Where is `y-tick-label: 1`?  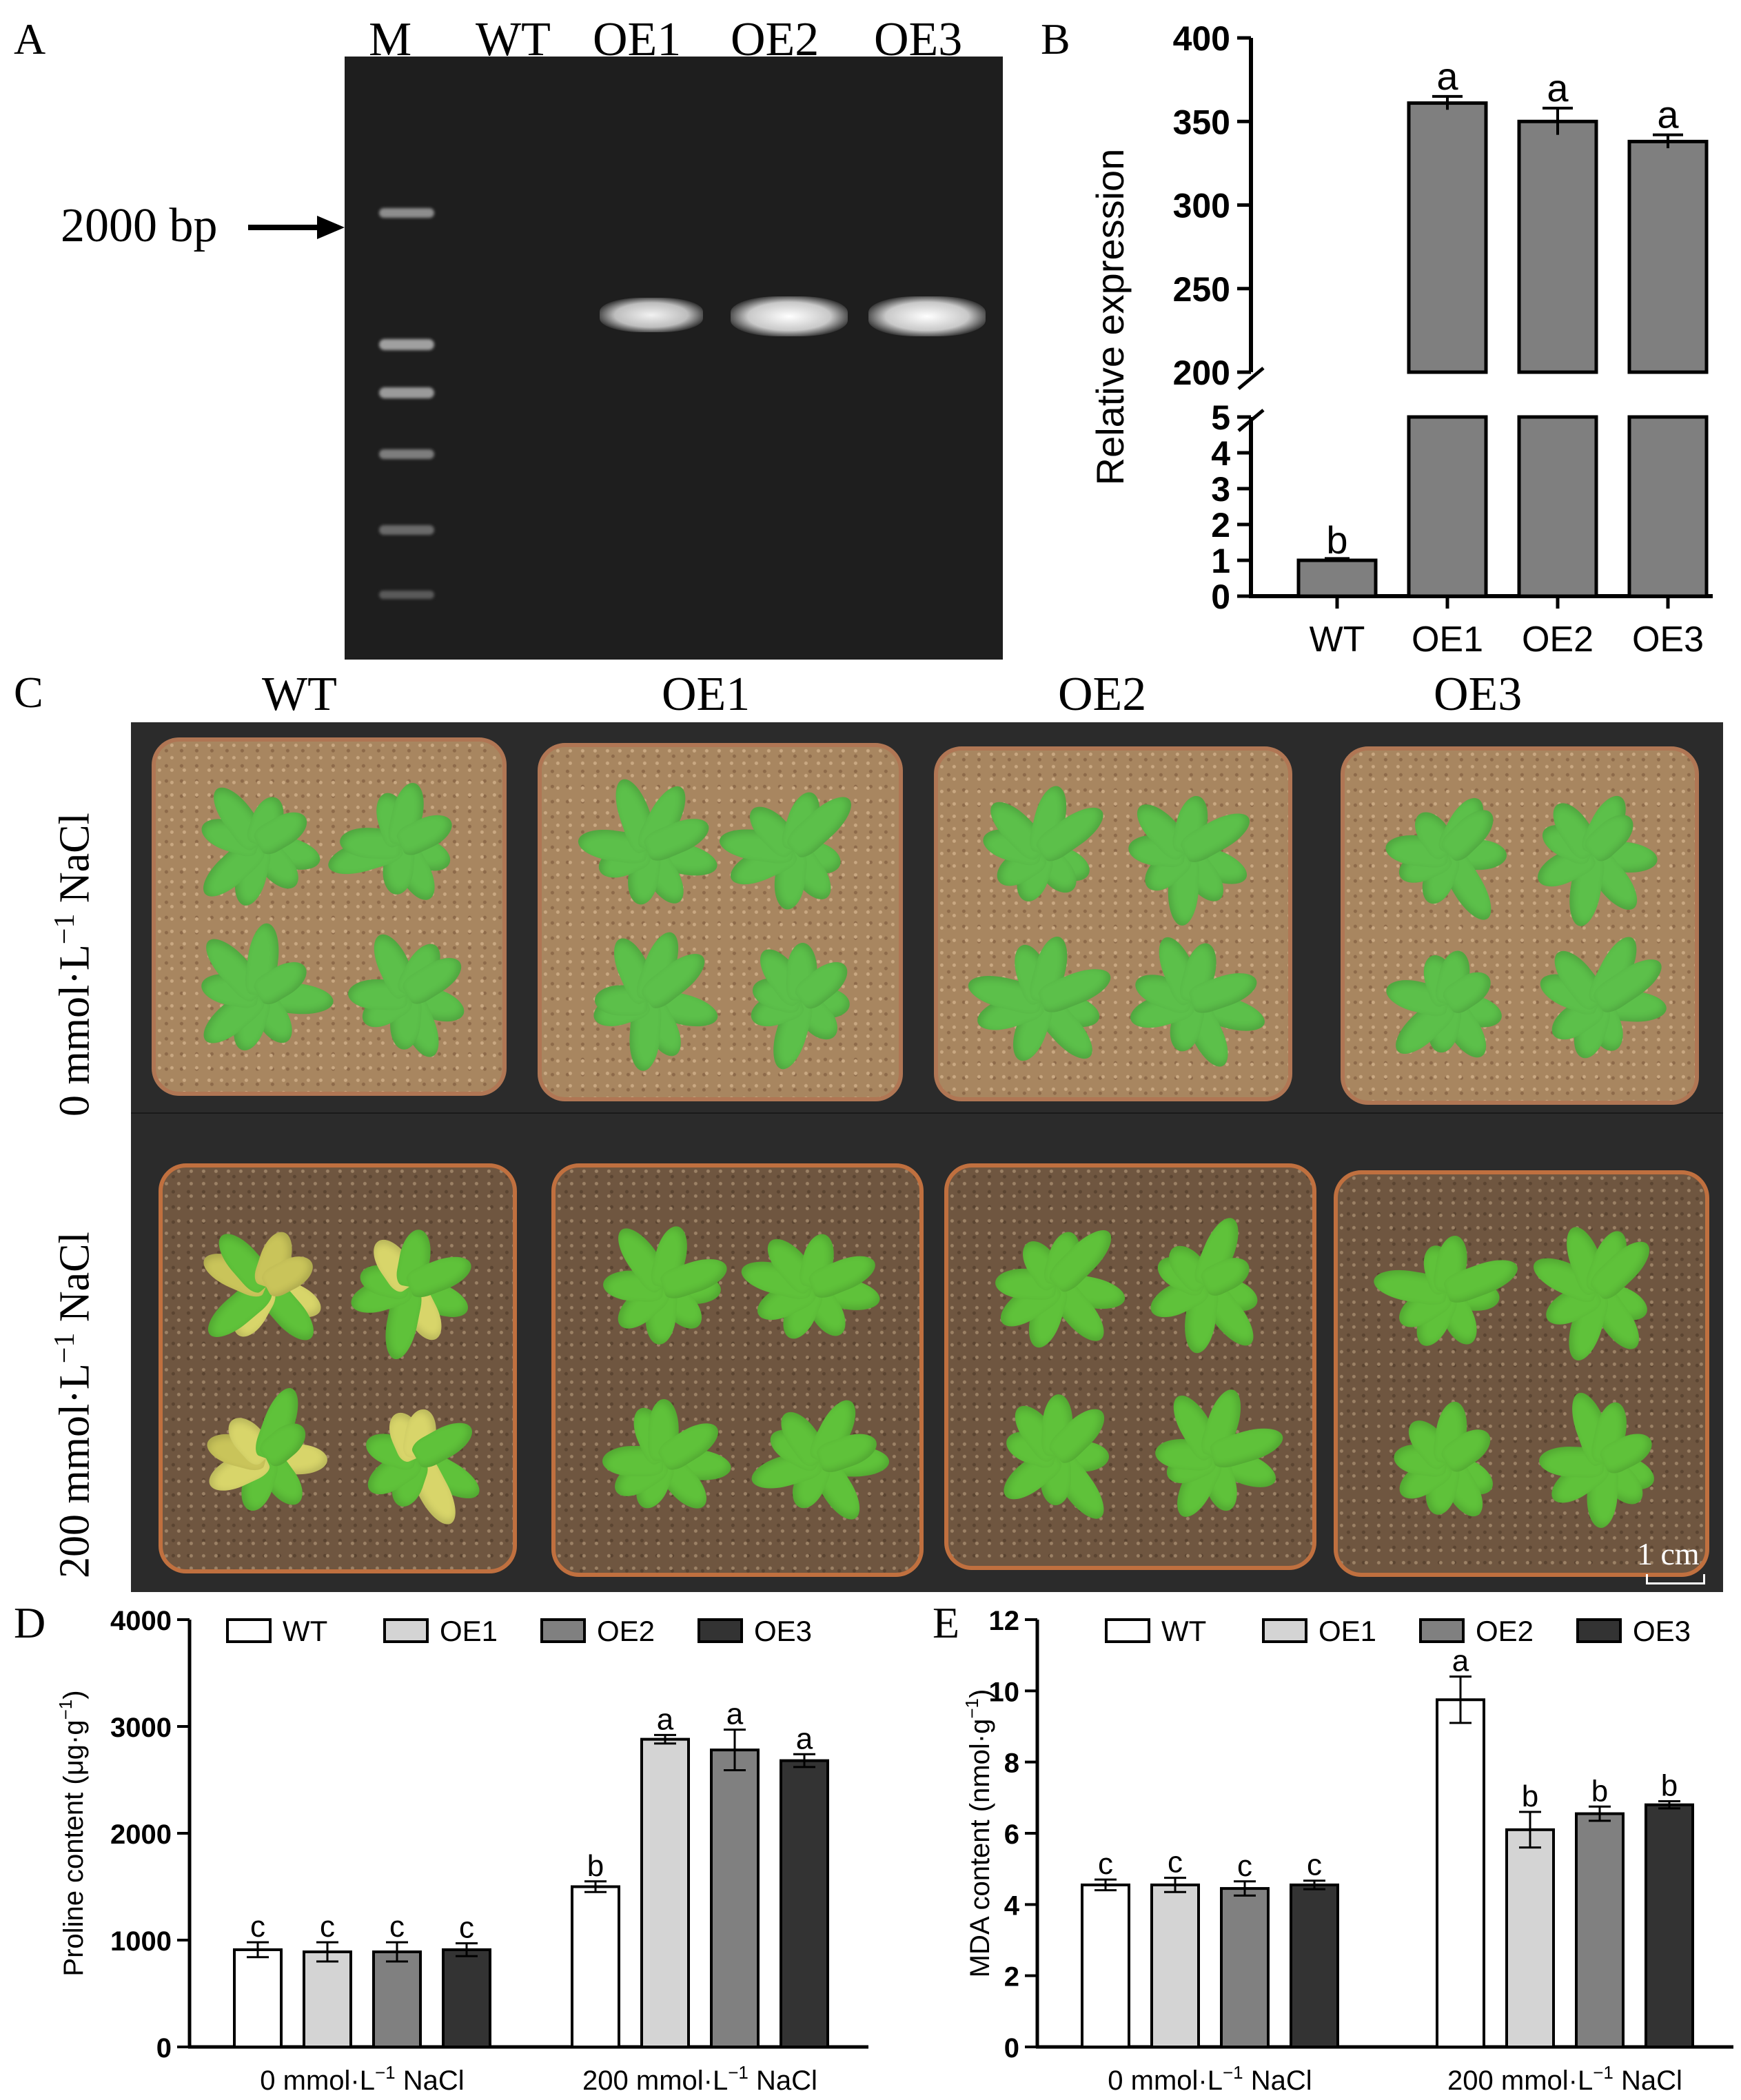 y-tick-label: 1 is located at coordinates (1220, 561).